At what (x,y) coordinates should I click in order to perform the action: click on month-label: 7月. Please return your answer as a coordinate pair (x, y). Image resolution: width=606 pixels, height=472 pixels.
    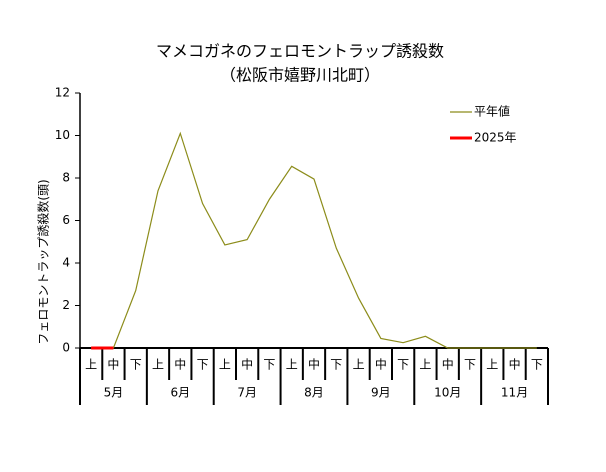
    Looking at the image, I should click on (247, 393).